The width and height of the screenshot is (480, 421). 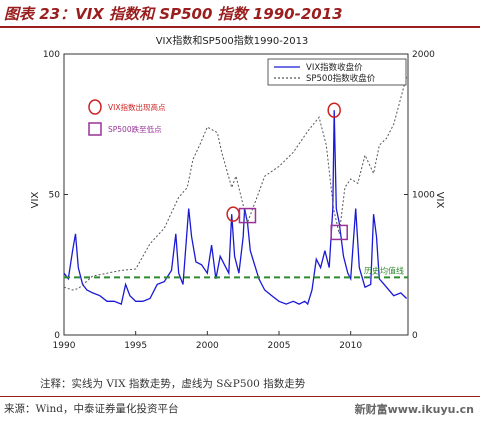 What do you see at coordinates (64, 346) in the screenshot?
I see `x-tick-label: 1990` at bounding box center [64, 346].